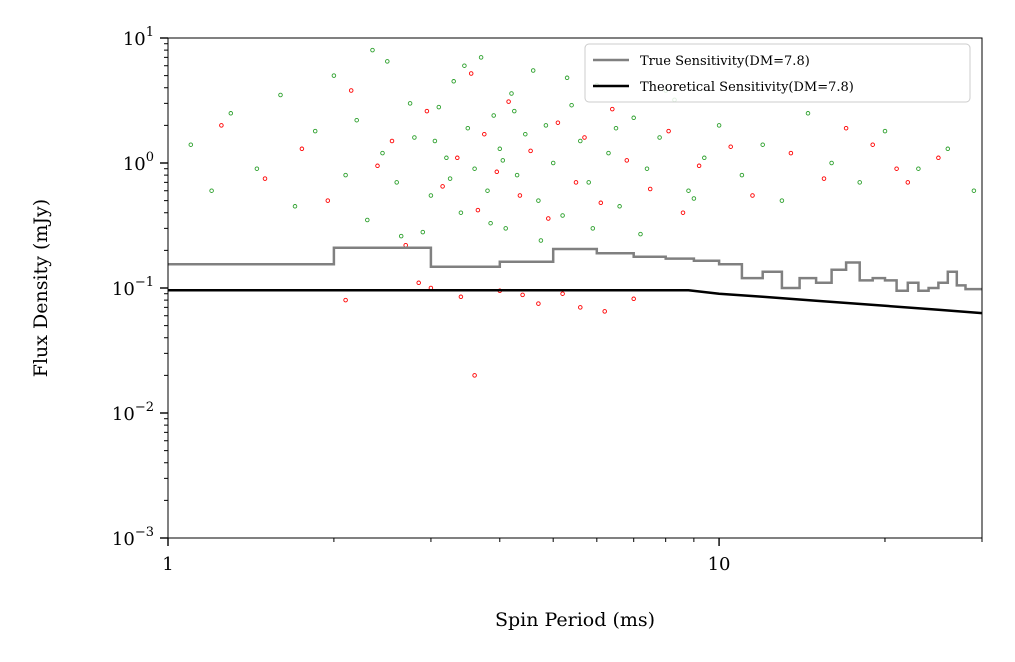 This screenshot has width=1015, height=662. Describe the element at coordinates (133, 537) in the screenshot. I see `y-tick-label: 10⁻³` at that location.